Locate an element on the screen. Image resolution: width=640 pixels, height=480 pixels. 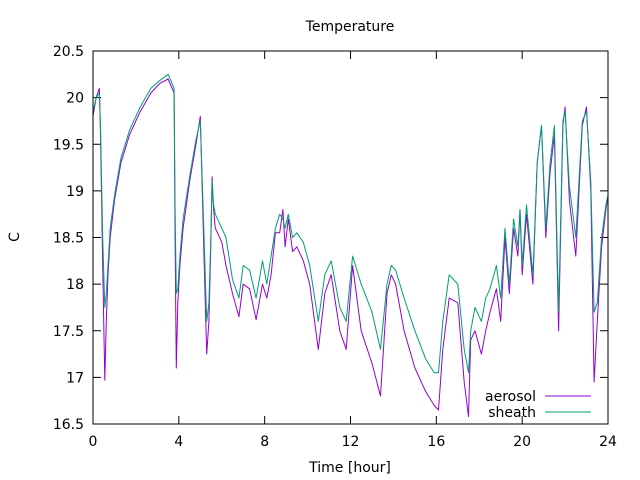
x-tick-label: 20 is located at coordinates (522, 442).